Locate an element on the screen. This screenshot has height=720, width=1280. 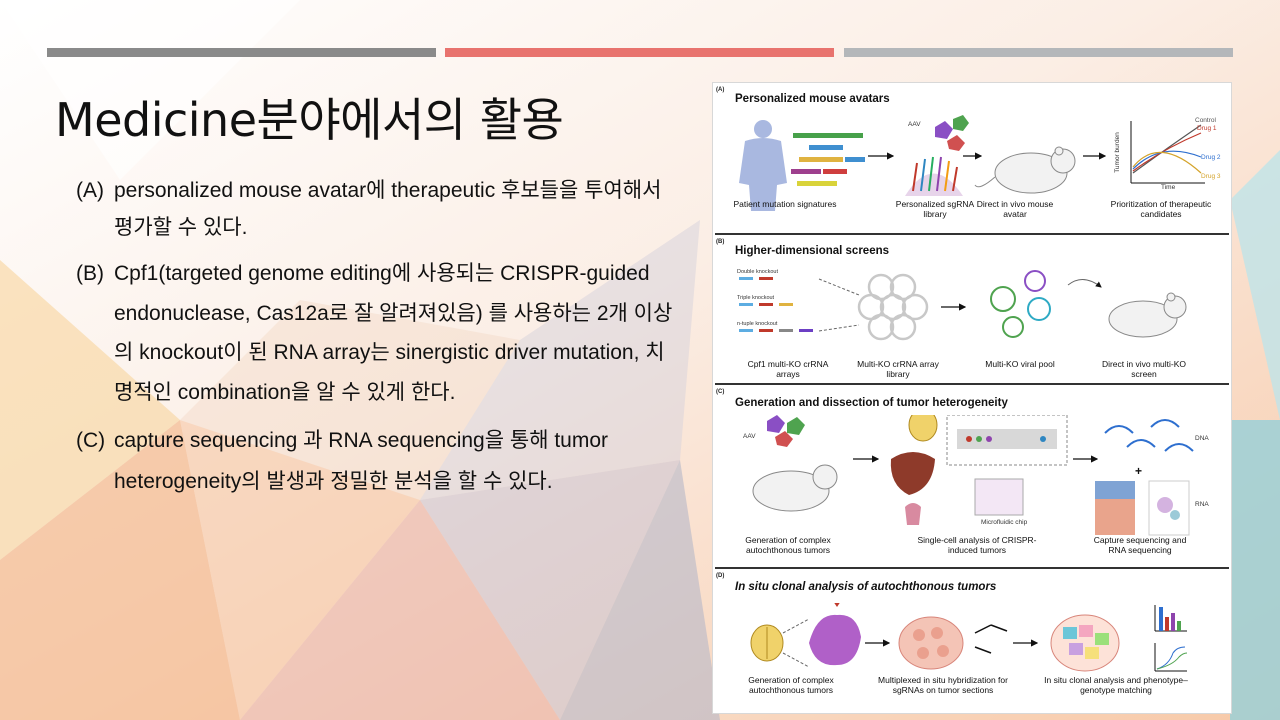
top-bar-middle is located at coordinates (639, 52).